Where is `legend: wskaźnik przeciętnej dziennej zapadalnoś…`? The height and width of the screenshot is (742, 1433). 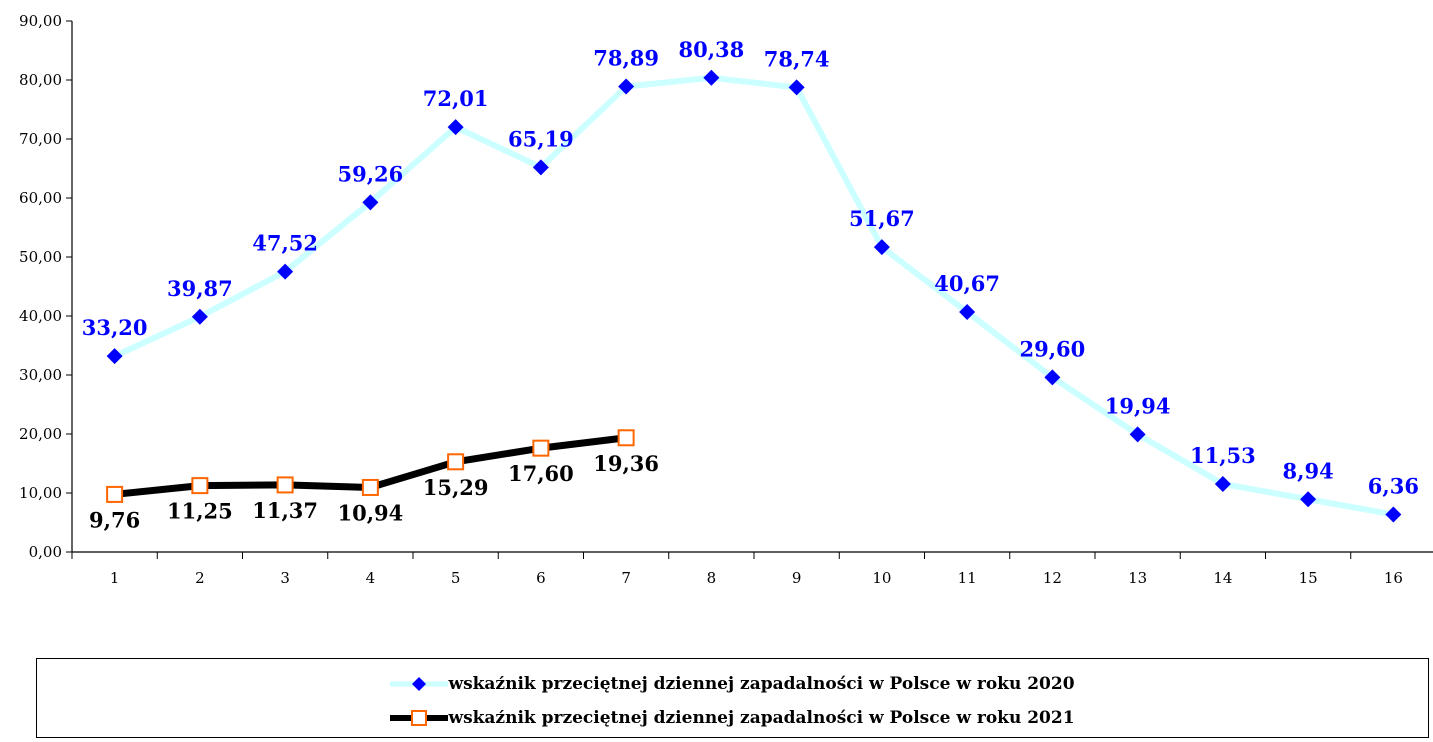
legend: wskaźnik przeciętnej dziennej zapadalnoś… is located at coordinates (732, 698).